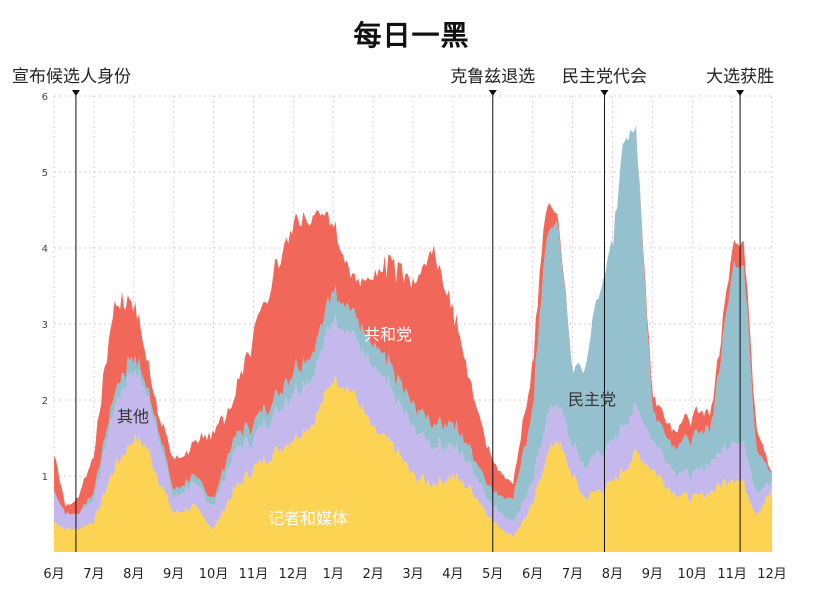 The image size is (823, 600). I want to click on event-annotation: 克鲁兹退选, so click(492, 77).